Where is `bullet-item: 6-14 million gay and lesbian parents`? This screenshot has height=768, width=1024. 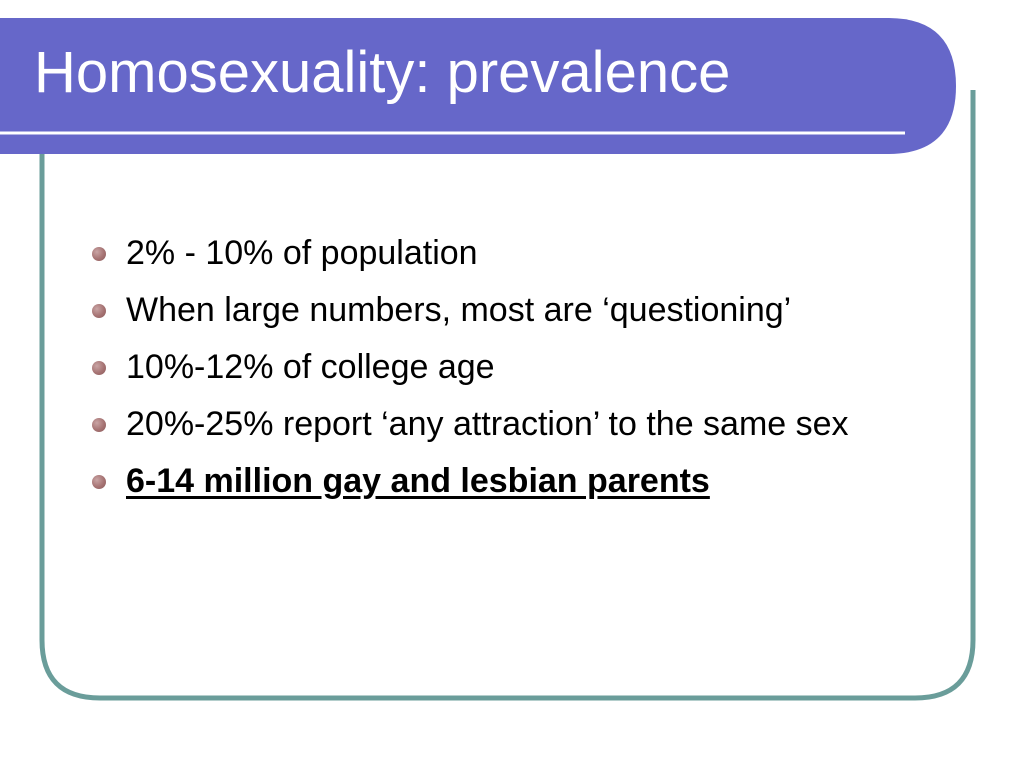 bullet-item: 6-14 million gay and lesbian parents is located at coordinates (488, 481).